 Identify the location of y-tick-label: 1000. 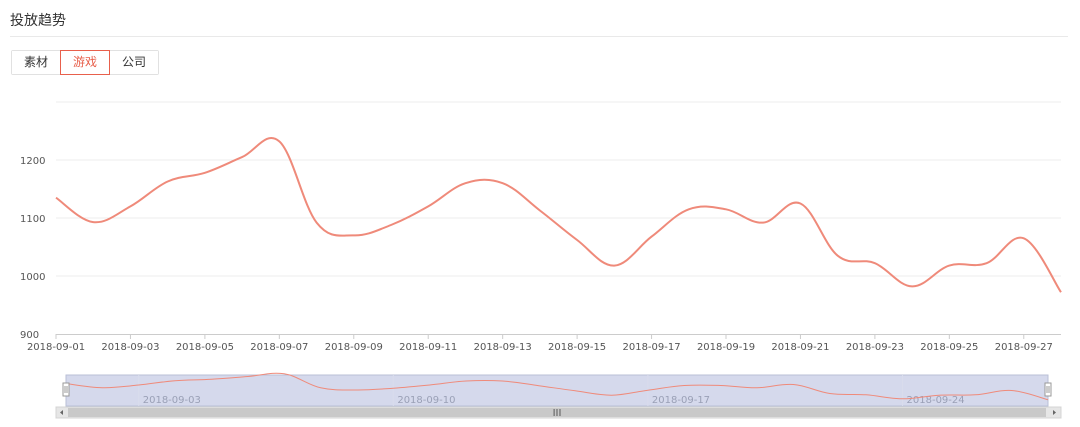
(32, 277).